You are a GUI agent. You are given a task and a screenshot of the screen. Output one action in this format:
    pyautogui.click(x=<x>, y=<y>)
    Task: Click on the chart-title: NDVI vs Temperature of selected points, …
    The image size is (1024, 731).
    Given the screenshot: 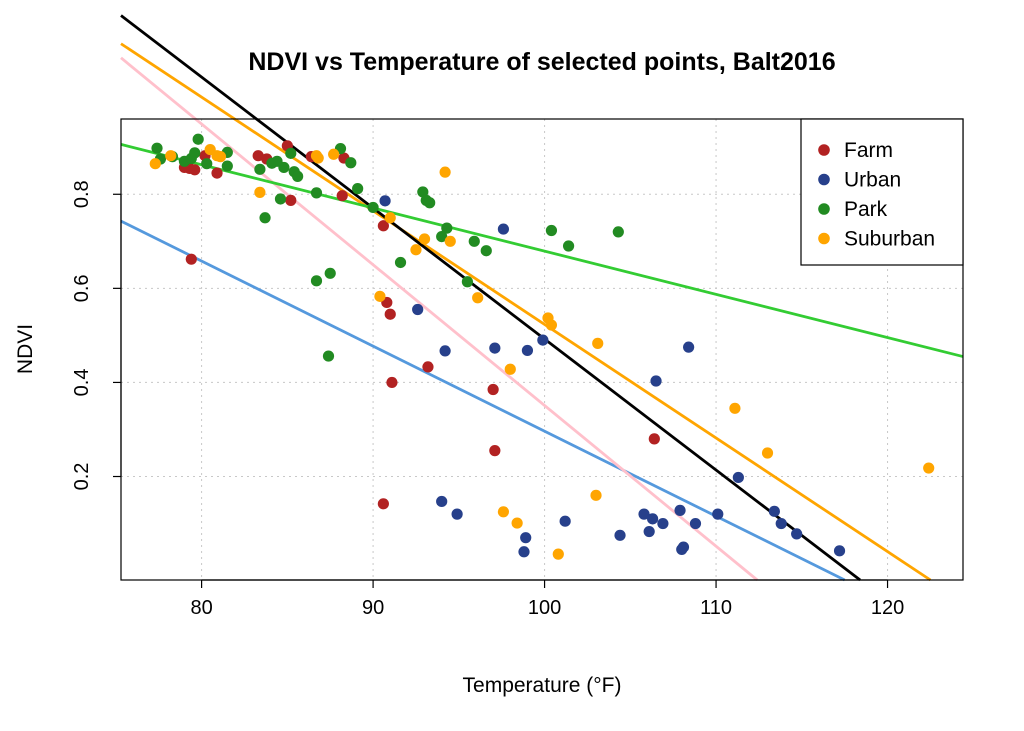 What is the action you would take?
    pyautogui.click(x=541, y=62)
    